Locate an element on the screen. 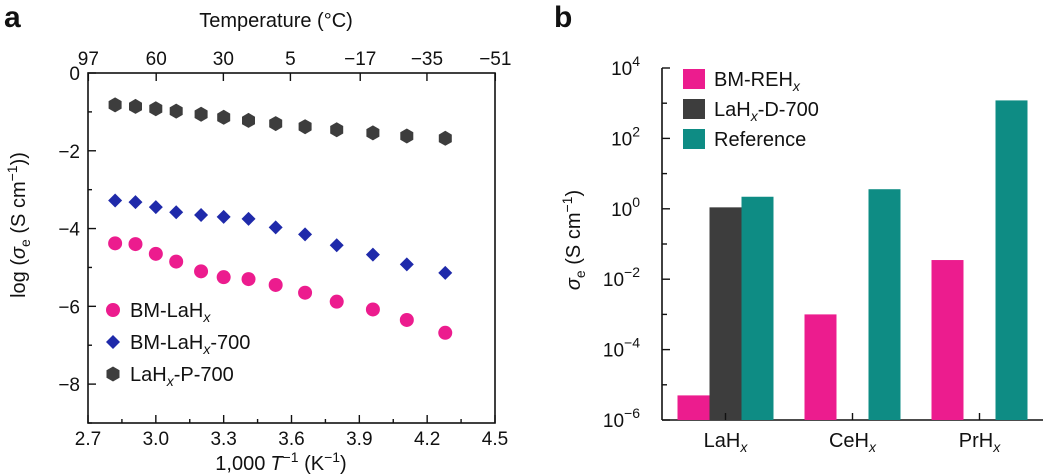  y-tick-label: 10⁰ is located at coordinates (625, 207).